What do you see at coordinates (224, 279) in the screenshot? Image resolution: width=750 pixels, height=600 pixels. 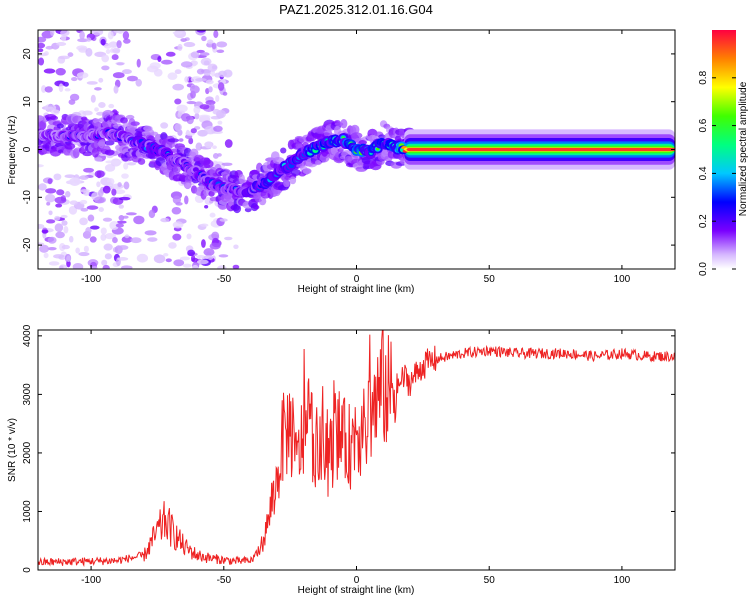 I see `x-tick-label: -50` at bounding box center [224, 279].